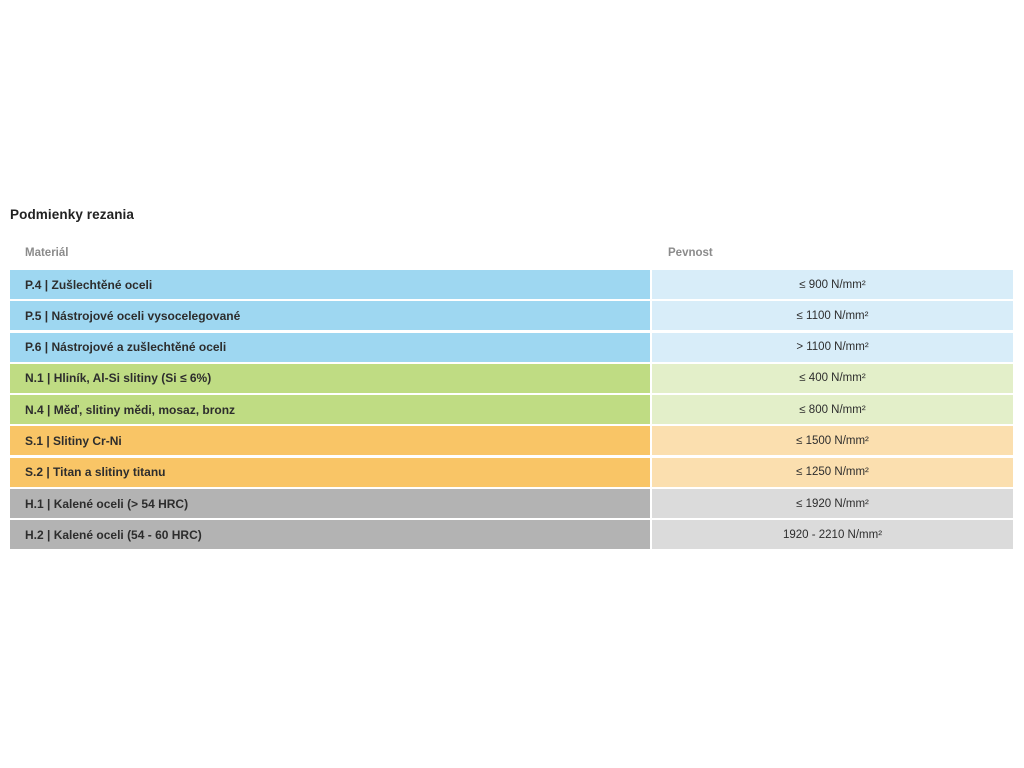 This screenshot has height=768, width=1024. Describe the element at coordinates (72, 214) in the screenshot. I see `page-title: Podmienky rezania` at that location.